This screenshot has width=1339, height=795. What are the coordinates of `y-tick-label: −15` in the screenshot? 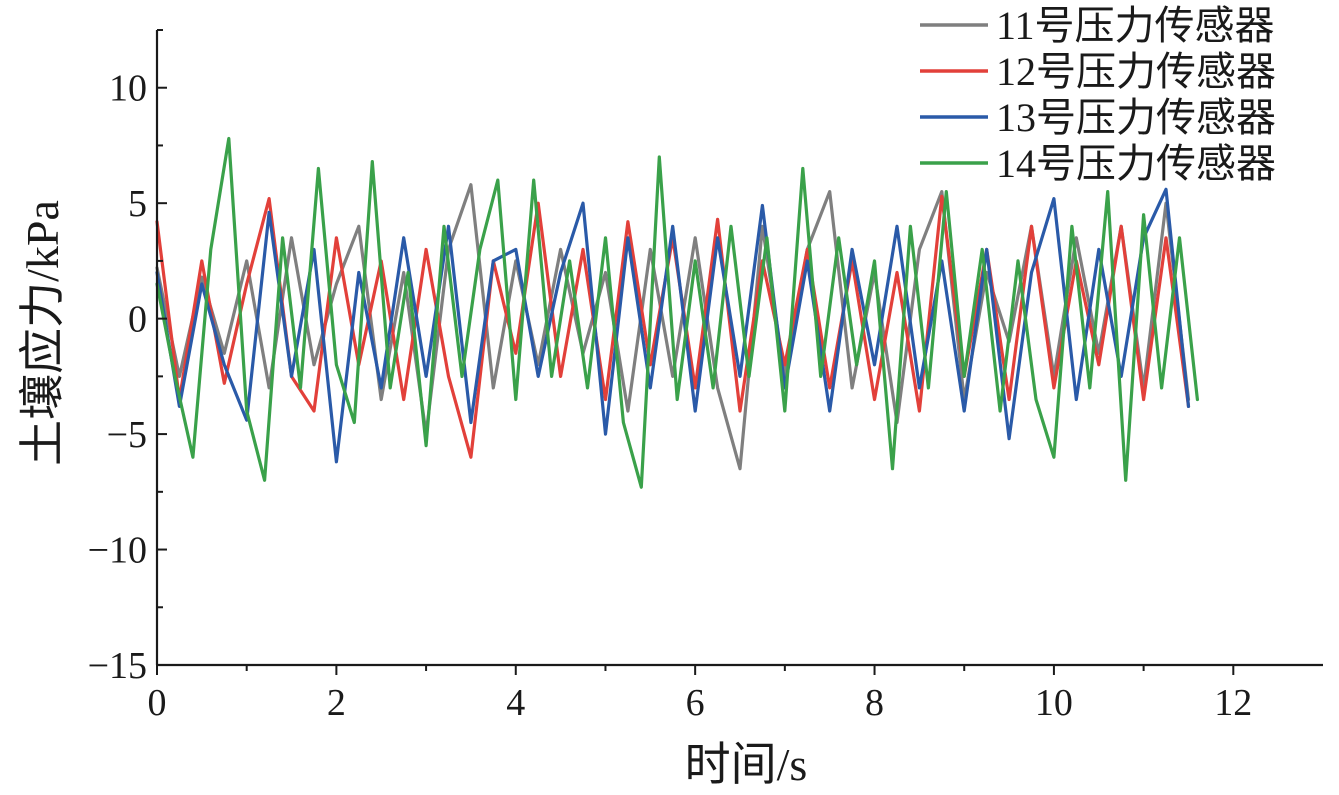 It's located at (117, 666).